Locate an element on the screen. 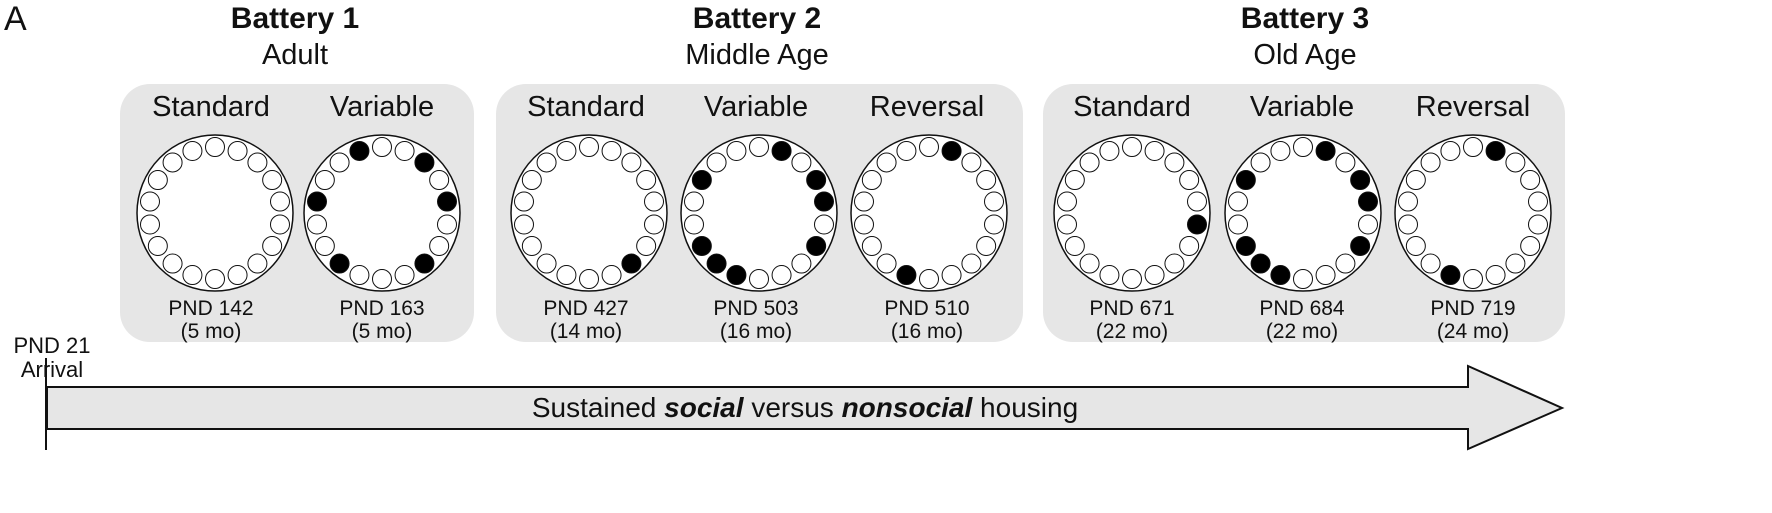  b2-variable-pnd: PND 503 is located at coordinates (756, 308).